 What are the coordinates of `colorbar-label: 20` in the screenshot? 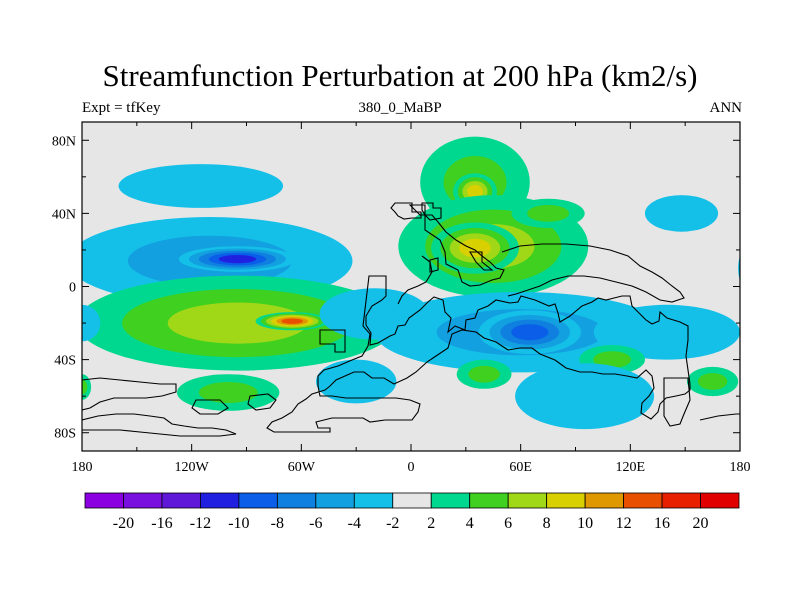 It's located at (701, 523).